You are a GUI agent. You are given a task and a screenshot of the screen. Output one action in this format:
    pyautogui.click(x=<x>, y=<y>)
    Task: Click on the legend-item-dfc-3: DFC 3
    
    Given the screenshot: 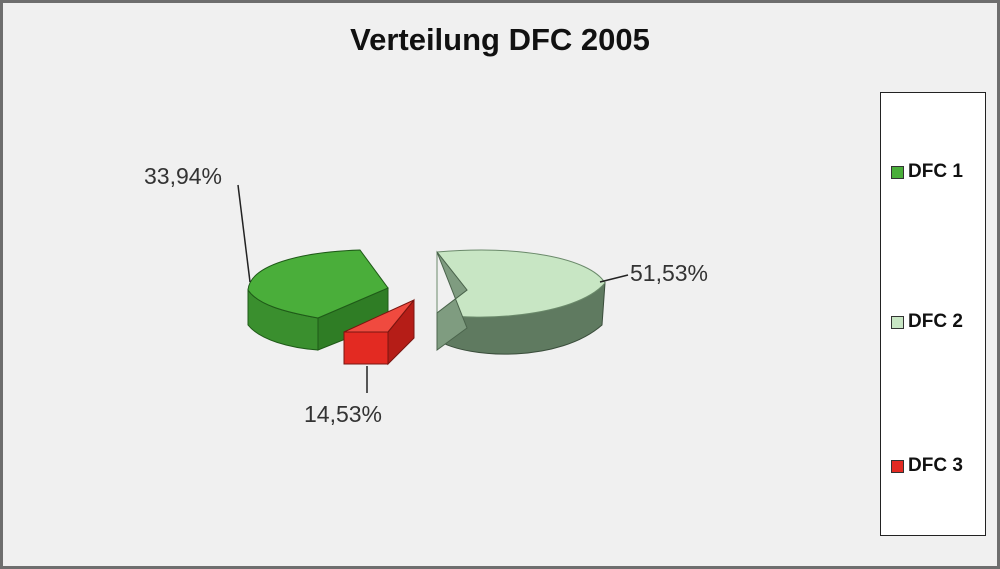 What is the action you would take?
    pyautogui.click(x=927, y=466)
    